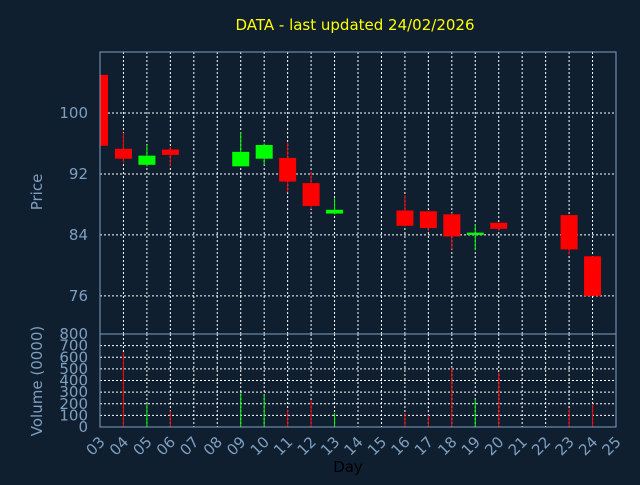 The height and width of the screenshot is (485, 640). I want to click on x-tick-label: 19, so click(471, 446).